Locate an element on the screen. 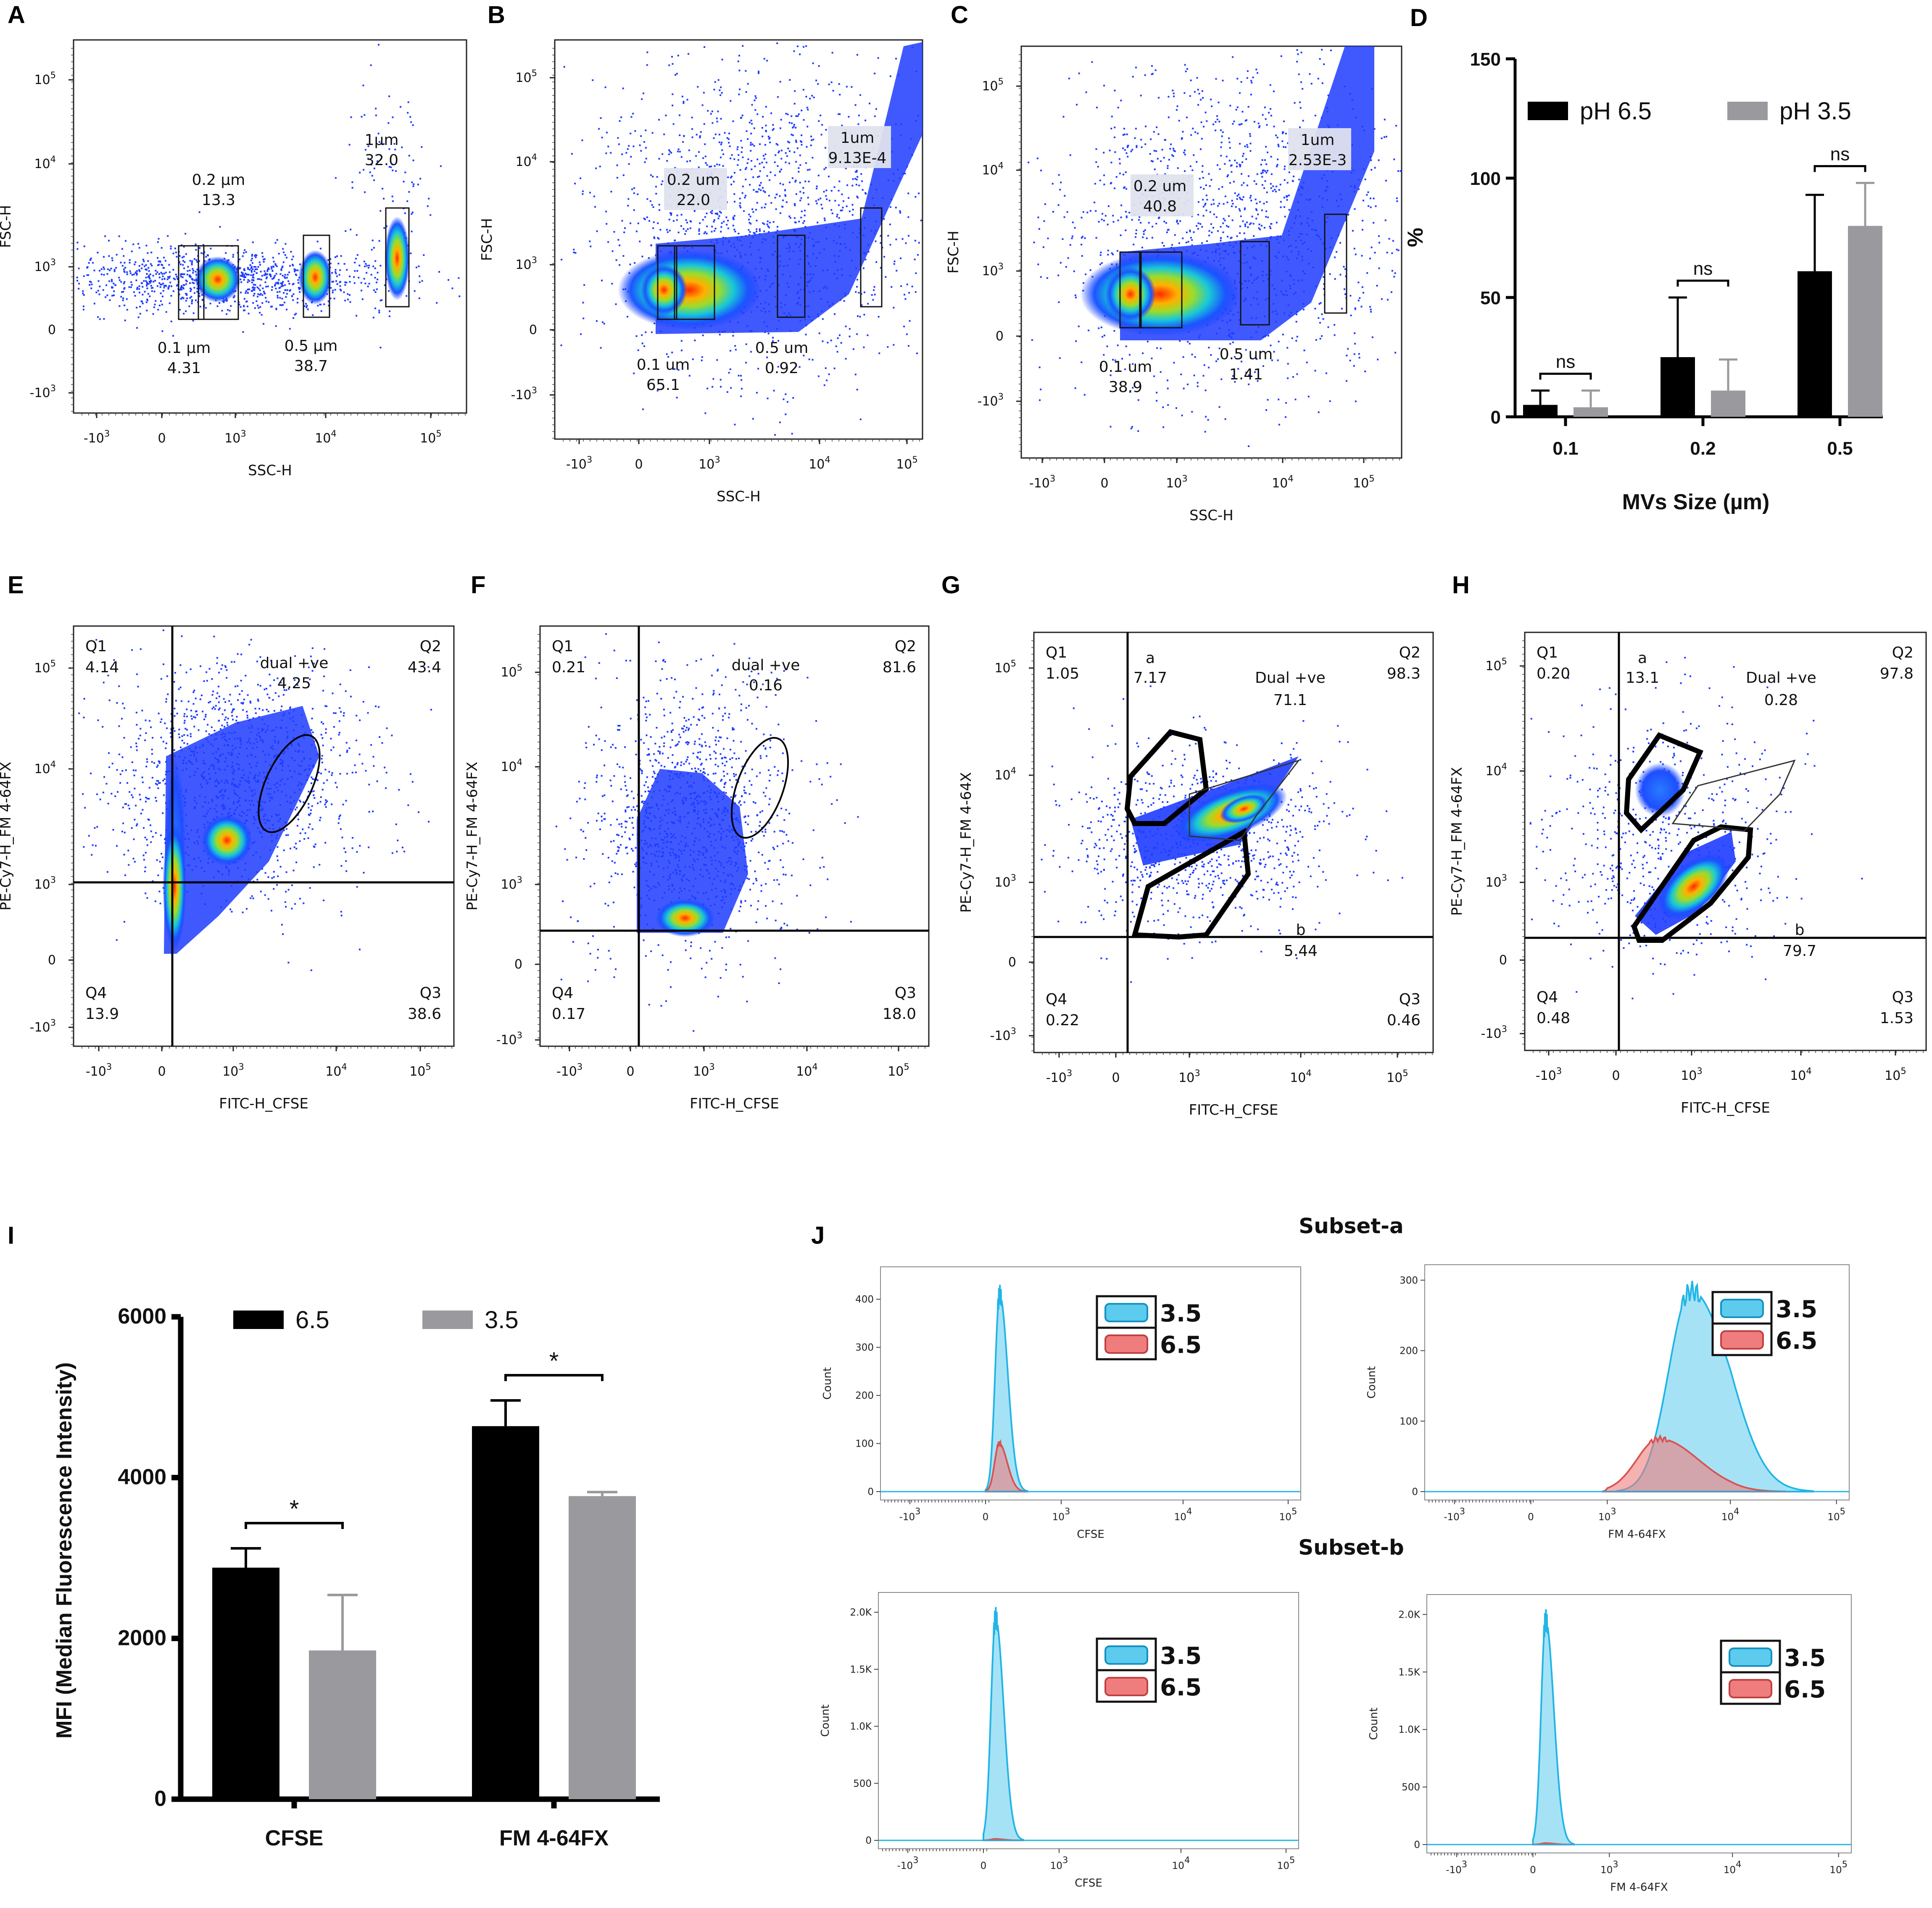 This screenshot has width=1932, height=1908. gate-value: 9.13E-4 is located at coordinates (857, 158).